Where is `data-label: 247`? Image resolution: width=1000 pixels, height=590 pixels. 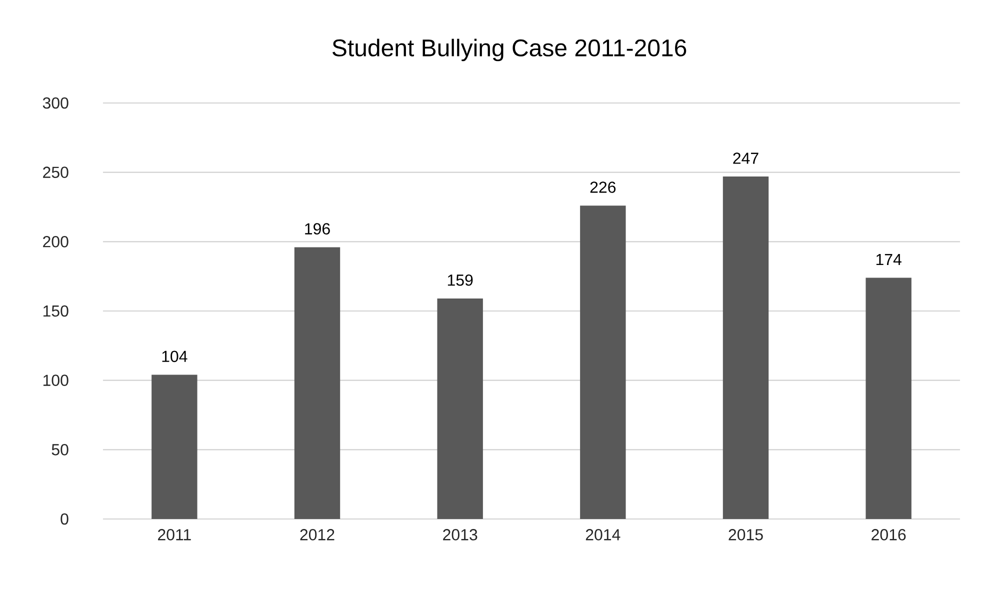
data-label: 247 is located at coordinates (745, 158).